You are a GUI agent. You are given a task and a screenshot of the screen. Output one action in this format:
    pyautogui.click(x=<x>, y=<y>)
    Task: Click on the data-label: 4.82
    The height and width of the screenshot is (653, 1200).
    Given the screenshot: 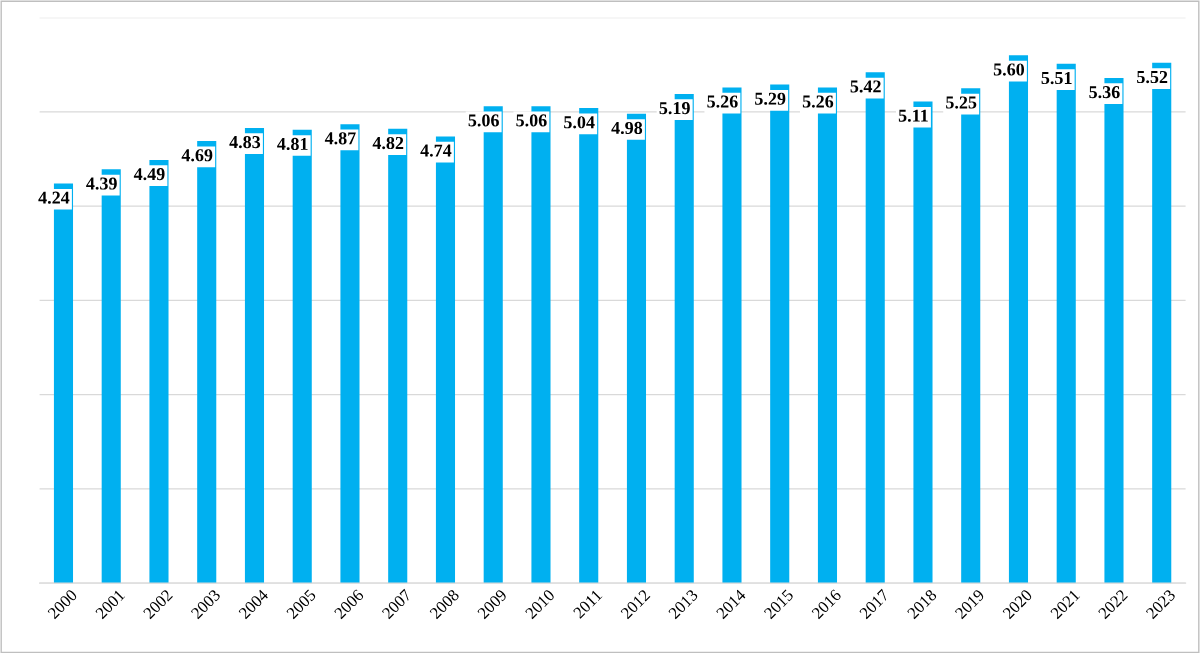 What is the action you would take?
    pyautogui.click(x=388, y=143)
    